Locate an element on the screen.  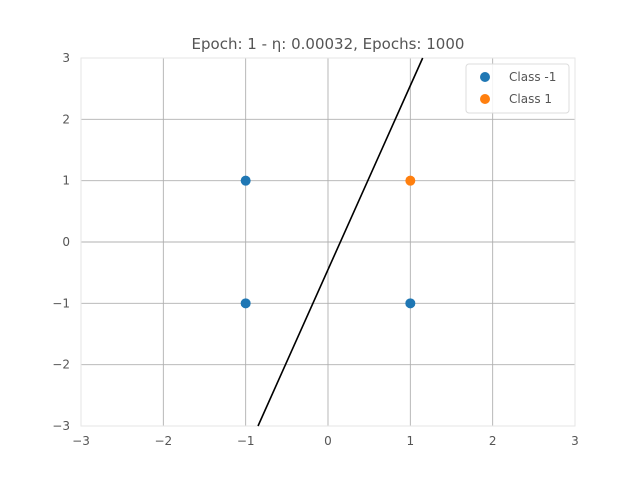
x-tick-label: 3 is located at coordinates (575, 441).